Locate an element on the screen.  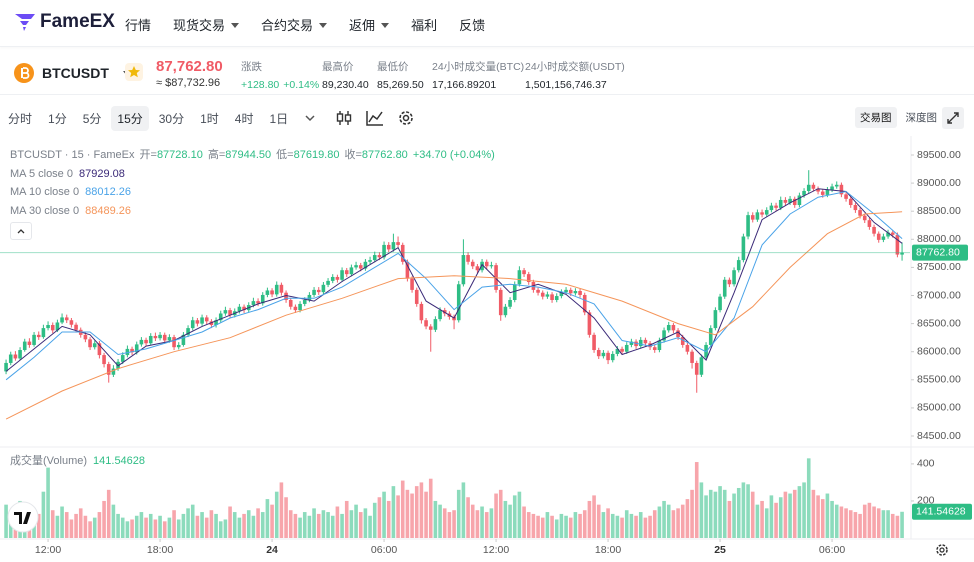
stat-extra: +0.14% is located at coordinates (301, 85).